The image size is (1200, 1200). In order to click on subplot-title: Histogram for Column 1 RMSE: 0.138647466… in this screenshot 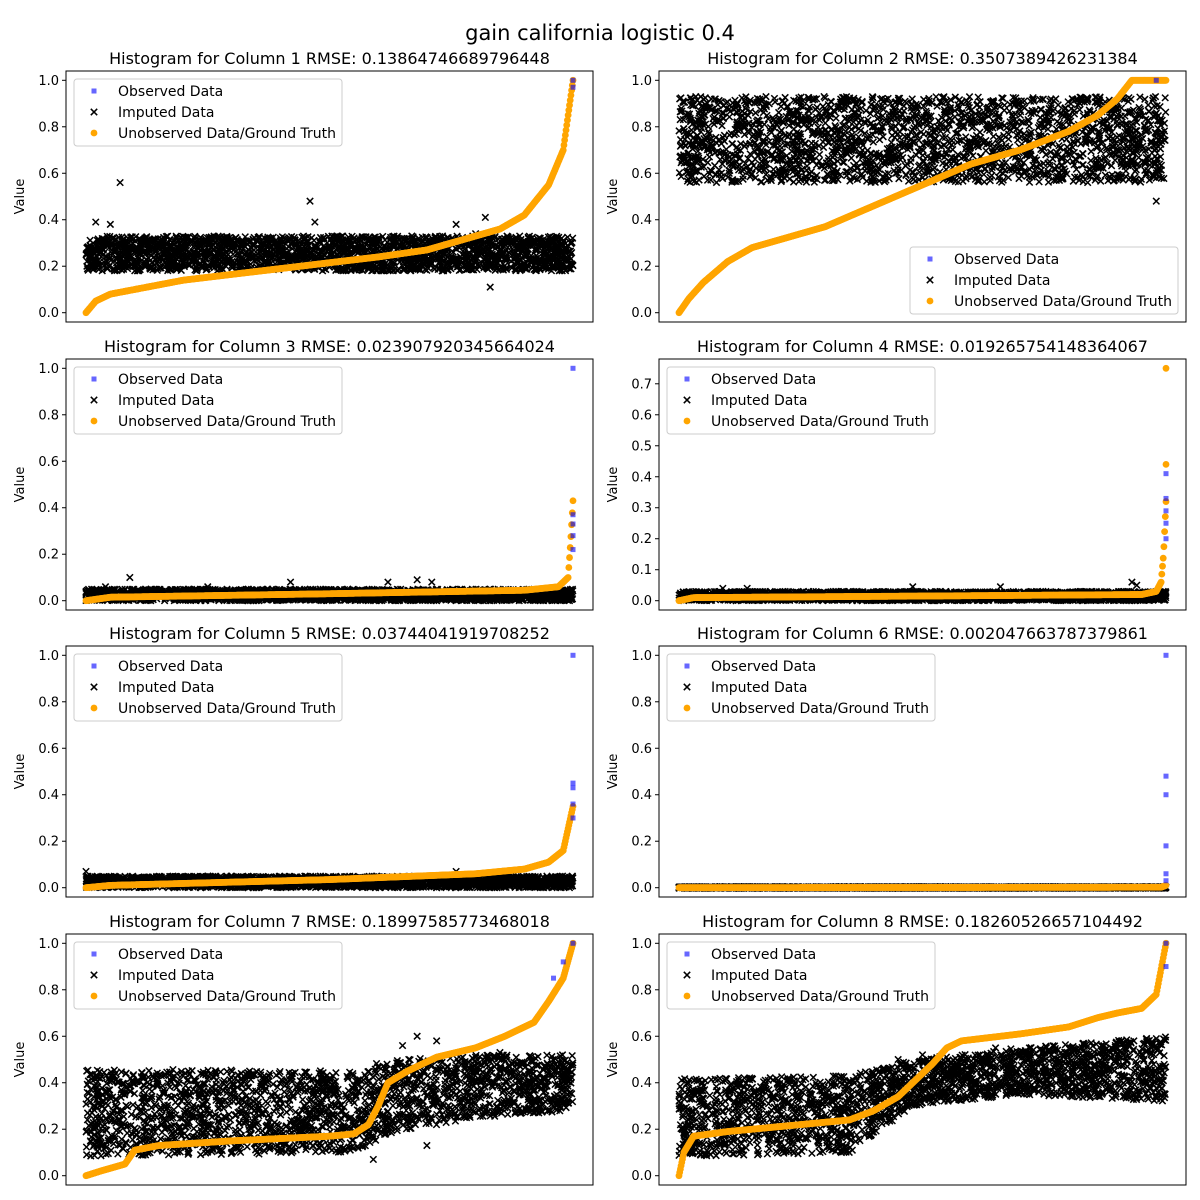, I will do `click(329, 58)`.